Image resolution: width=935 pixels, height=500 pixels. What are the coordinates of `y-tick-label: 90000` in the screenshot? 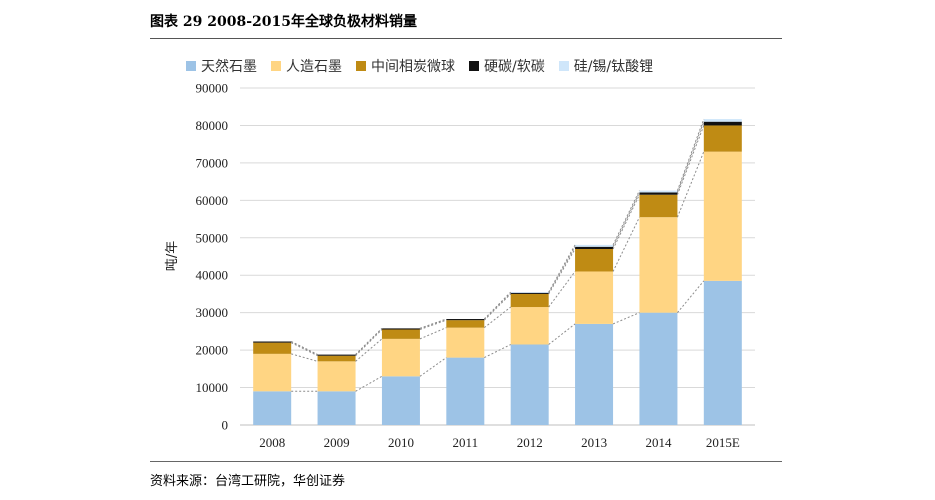 It's located at (212, 88).